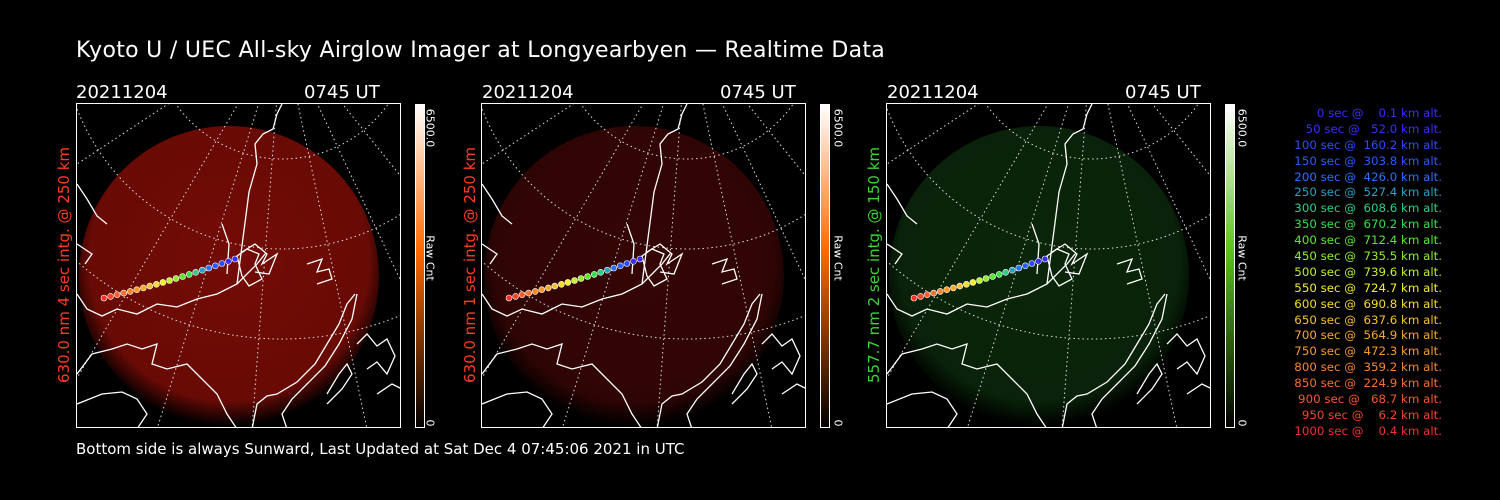 The height and width of the screenshot is (500, 1500). I want to click on legend-row: 650 sec @ 637.6 km alt., so click(1366, 319).